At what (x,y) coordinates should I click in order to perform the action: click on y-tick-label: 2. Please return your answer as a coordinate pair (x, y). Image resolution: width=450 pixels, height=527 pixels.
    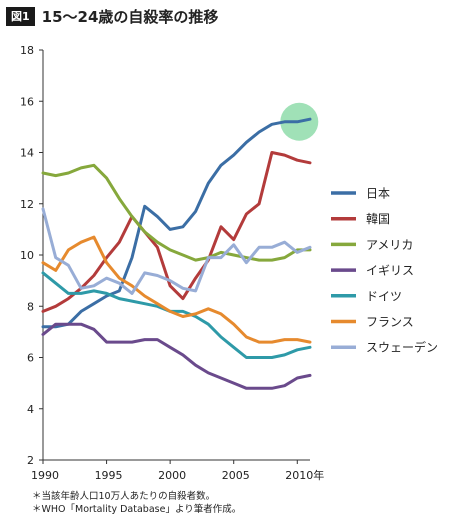
    Looking at the image, I should click on (30, 460).